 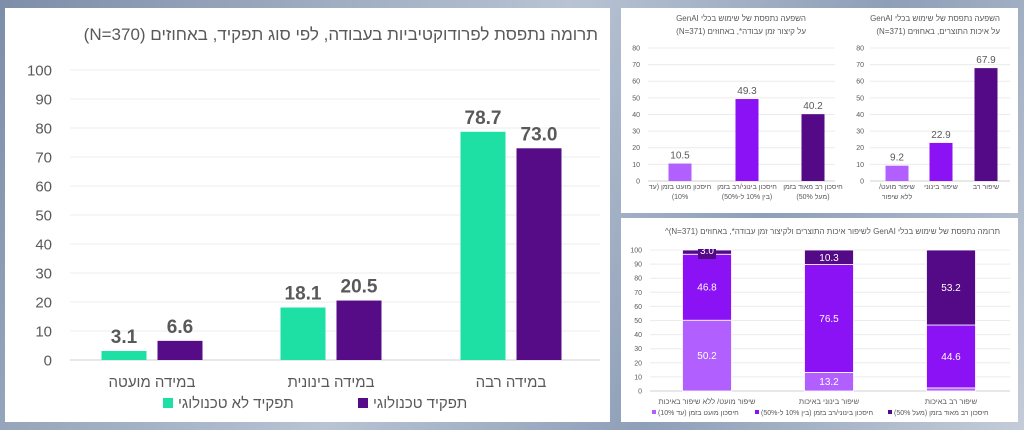 I want to click on category-label: 10%), so click(x=680, y=197).